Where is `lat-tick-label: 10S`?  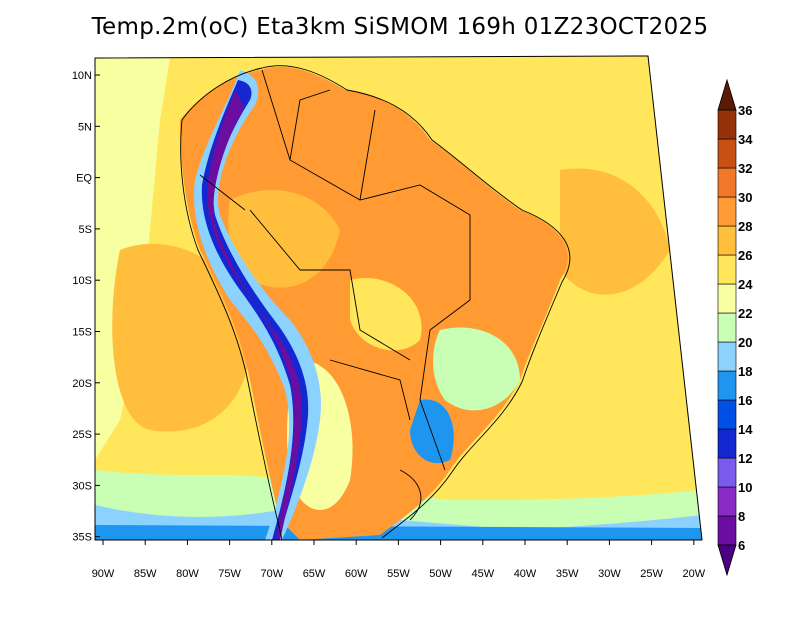
lat-tick-label: 10S is located at coordinates (82, 281).